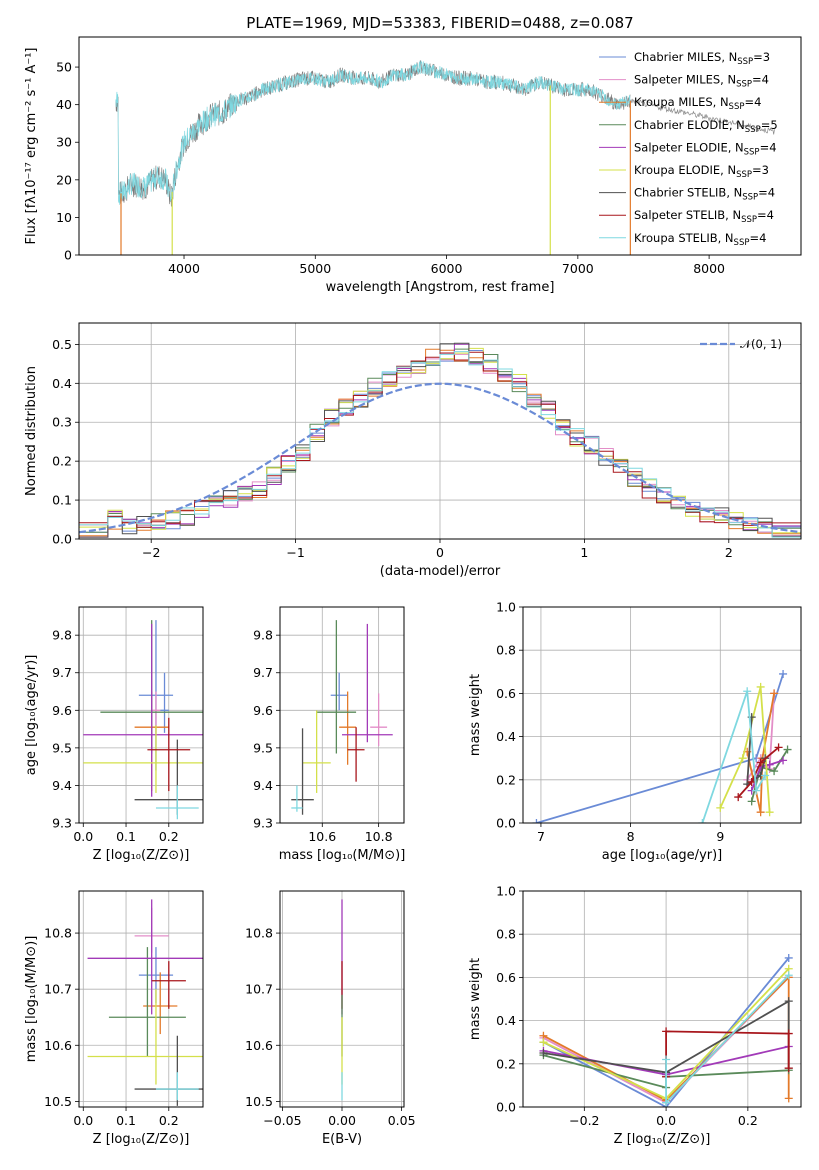 The width and height of the screenshot is (819, 1170). I want to click on x-tick-label: 0.05, so click(402, 1120).